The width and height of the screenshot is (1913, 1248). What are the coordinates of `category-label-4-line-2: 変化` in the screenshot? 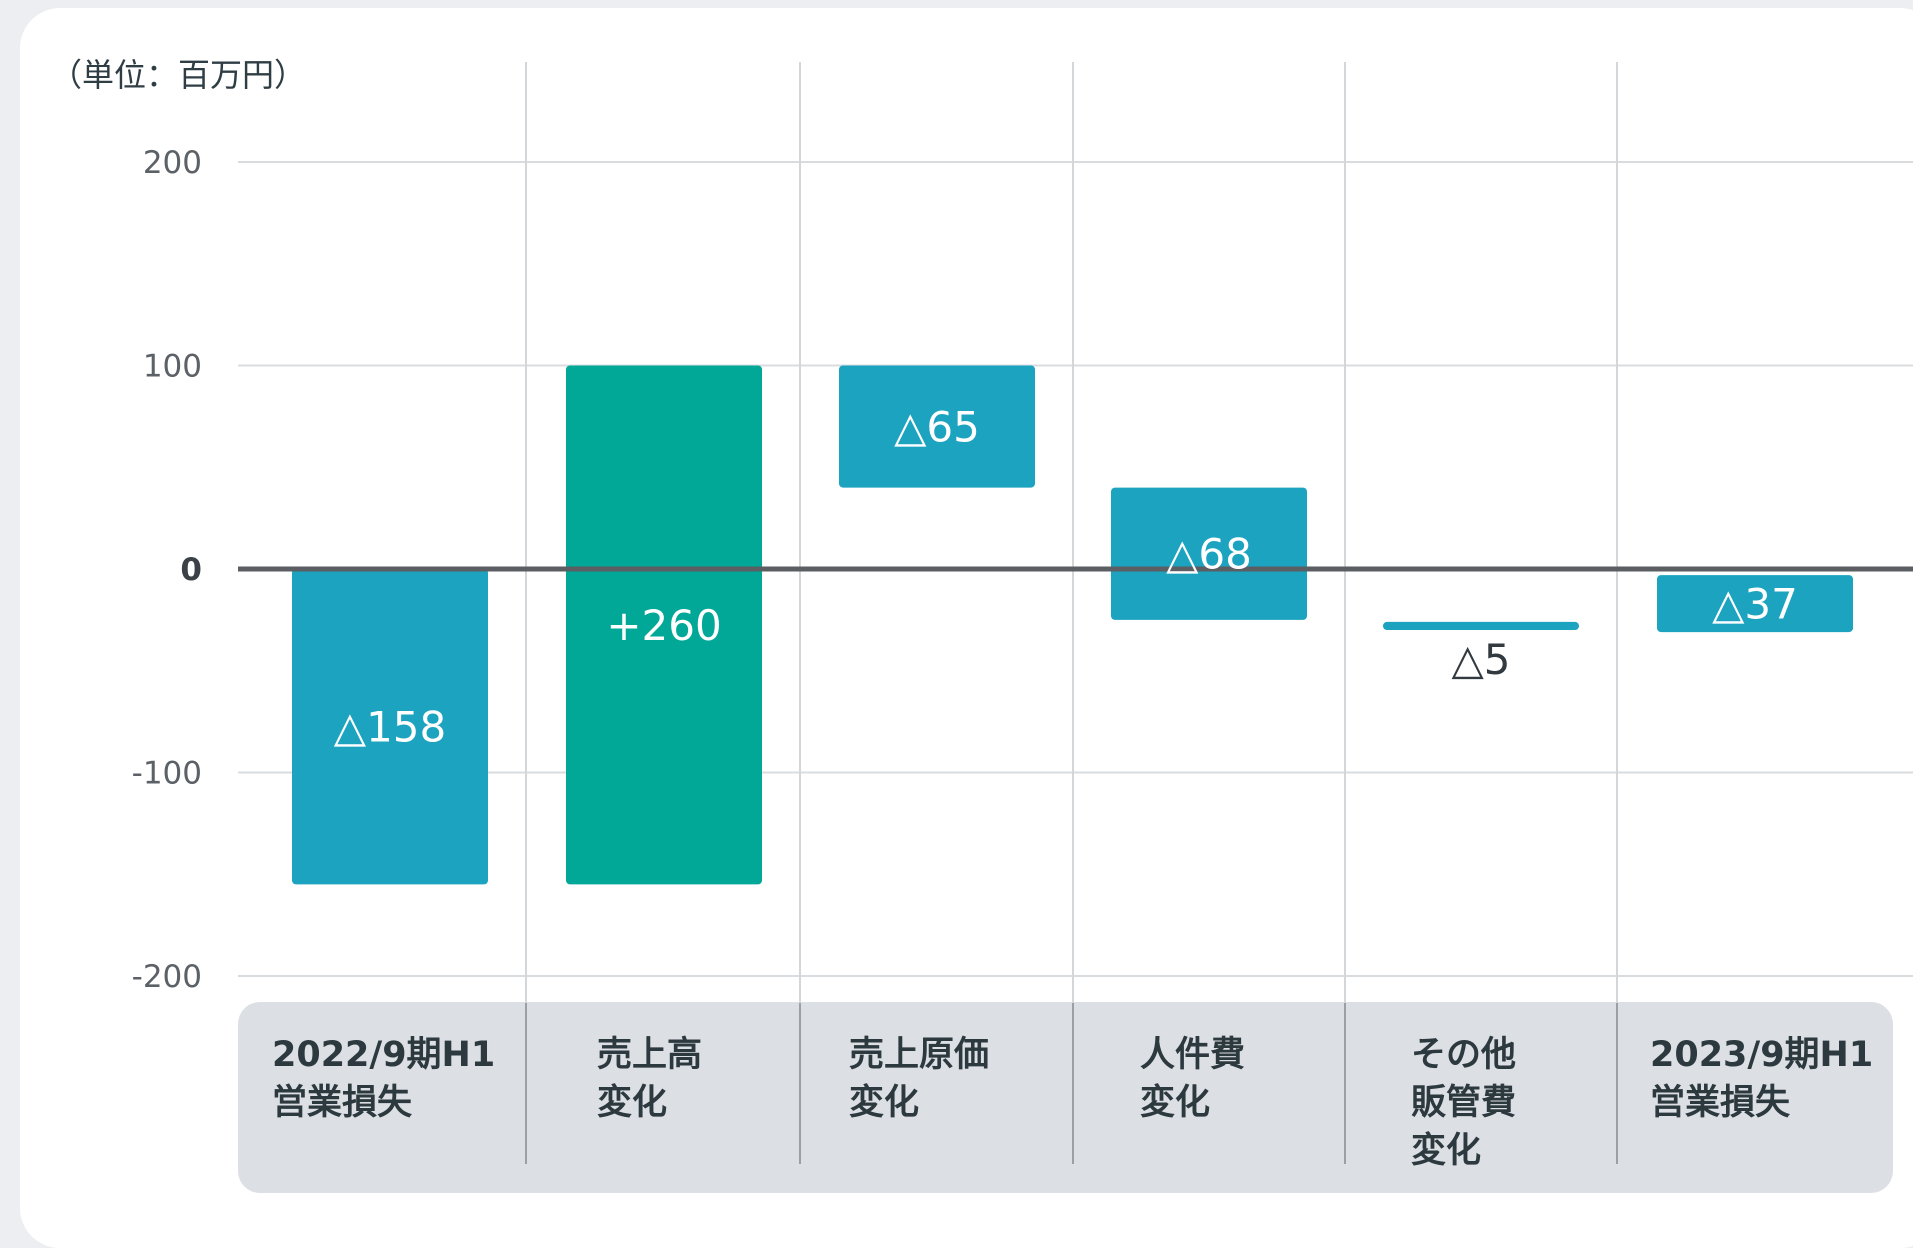 It's located at (1446, 1150).